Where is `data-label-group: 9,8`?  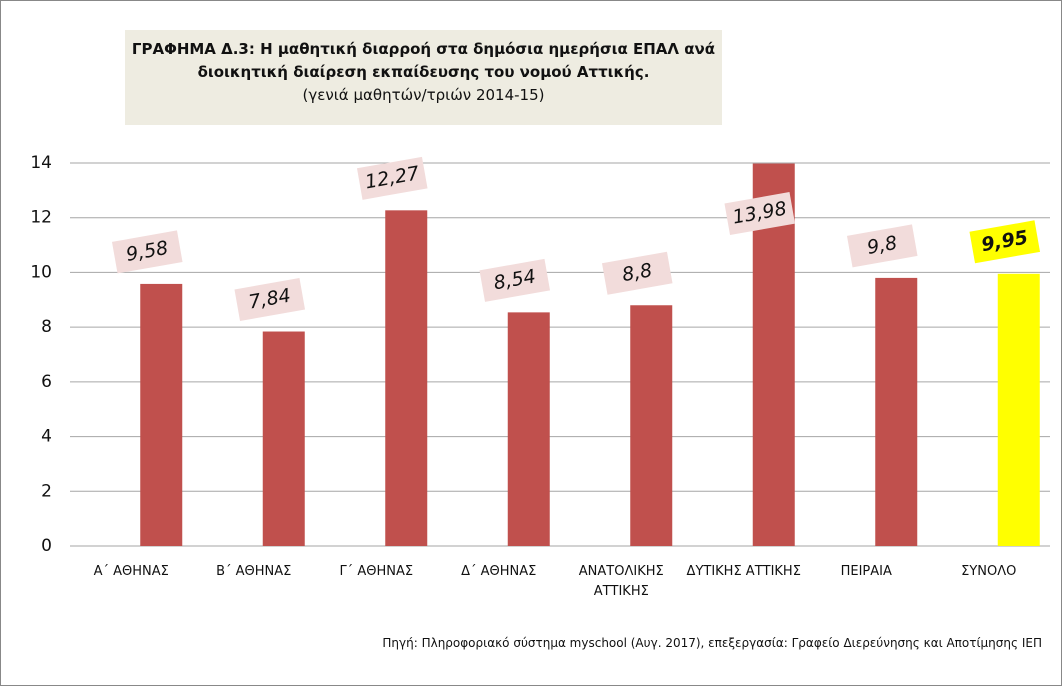
data-label-group: 9,8 is located at coordinates (882, 246).